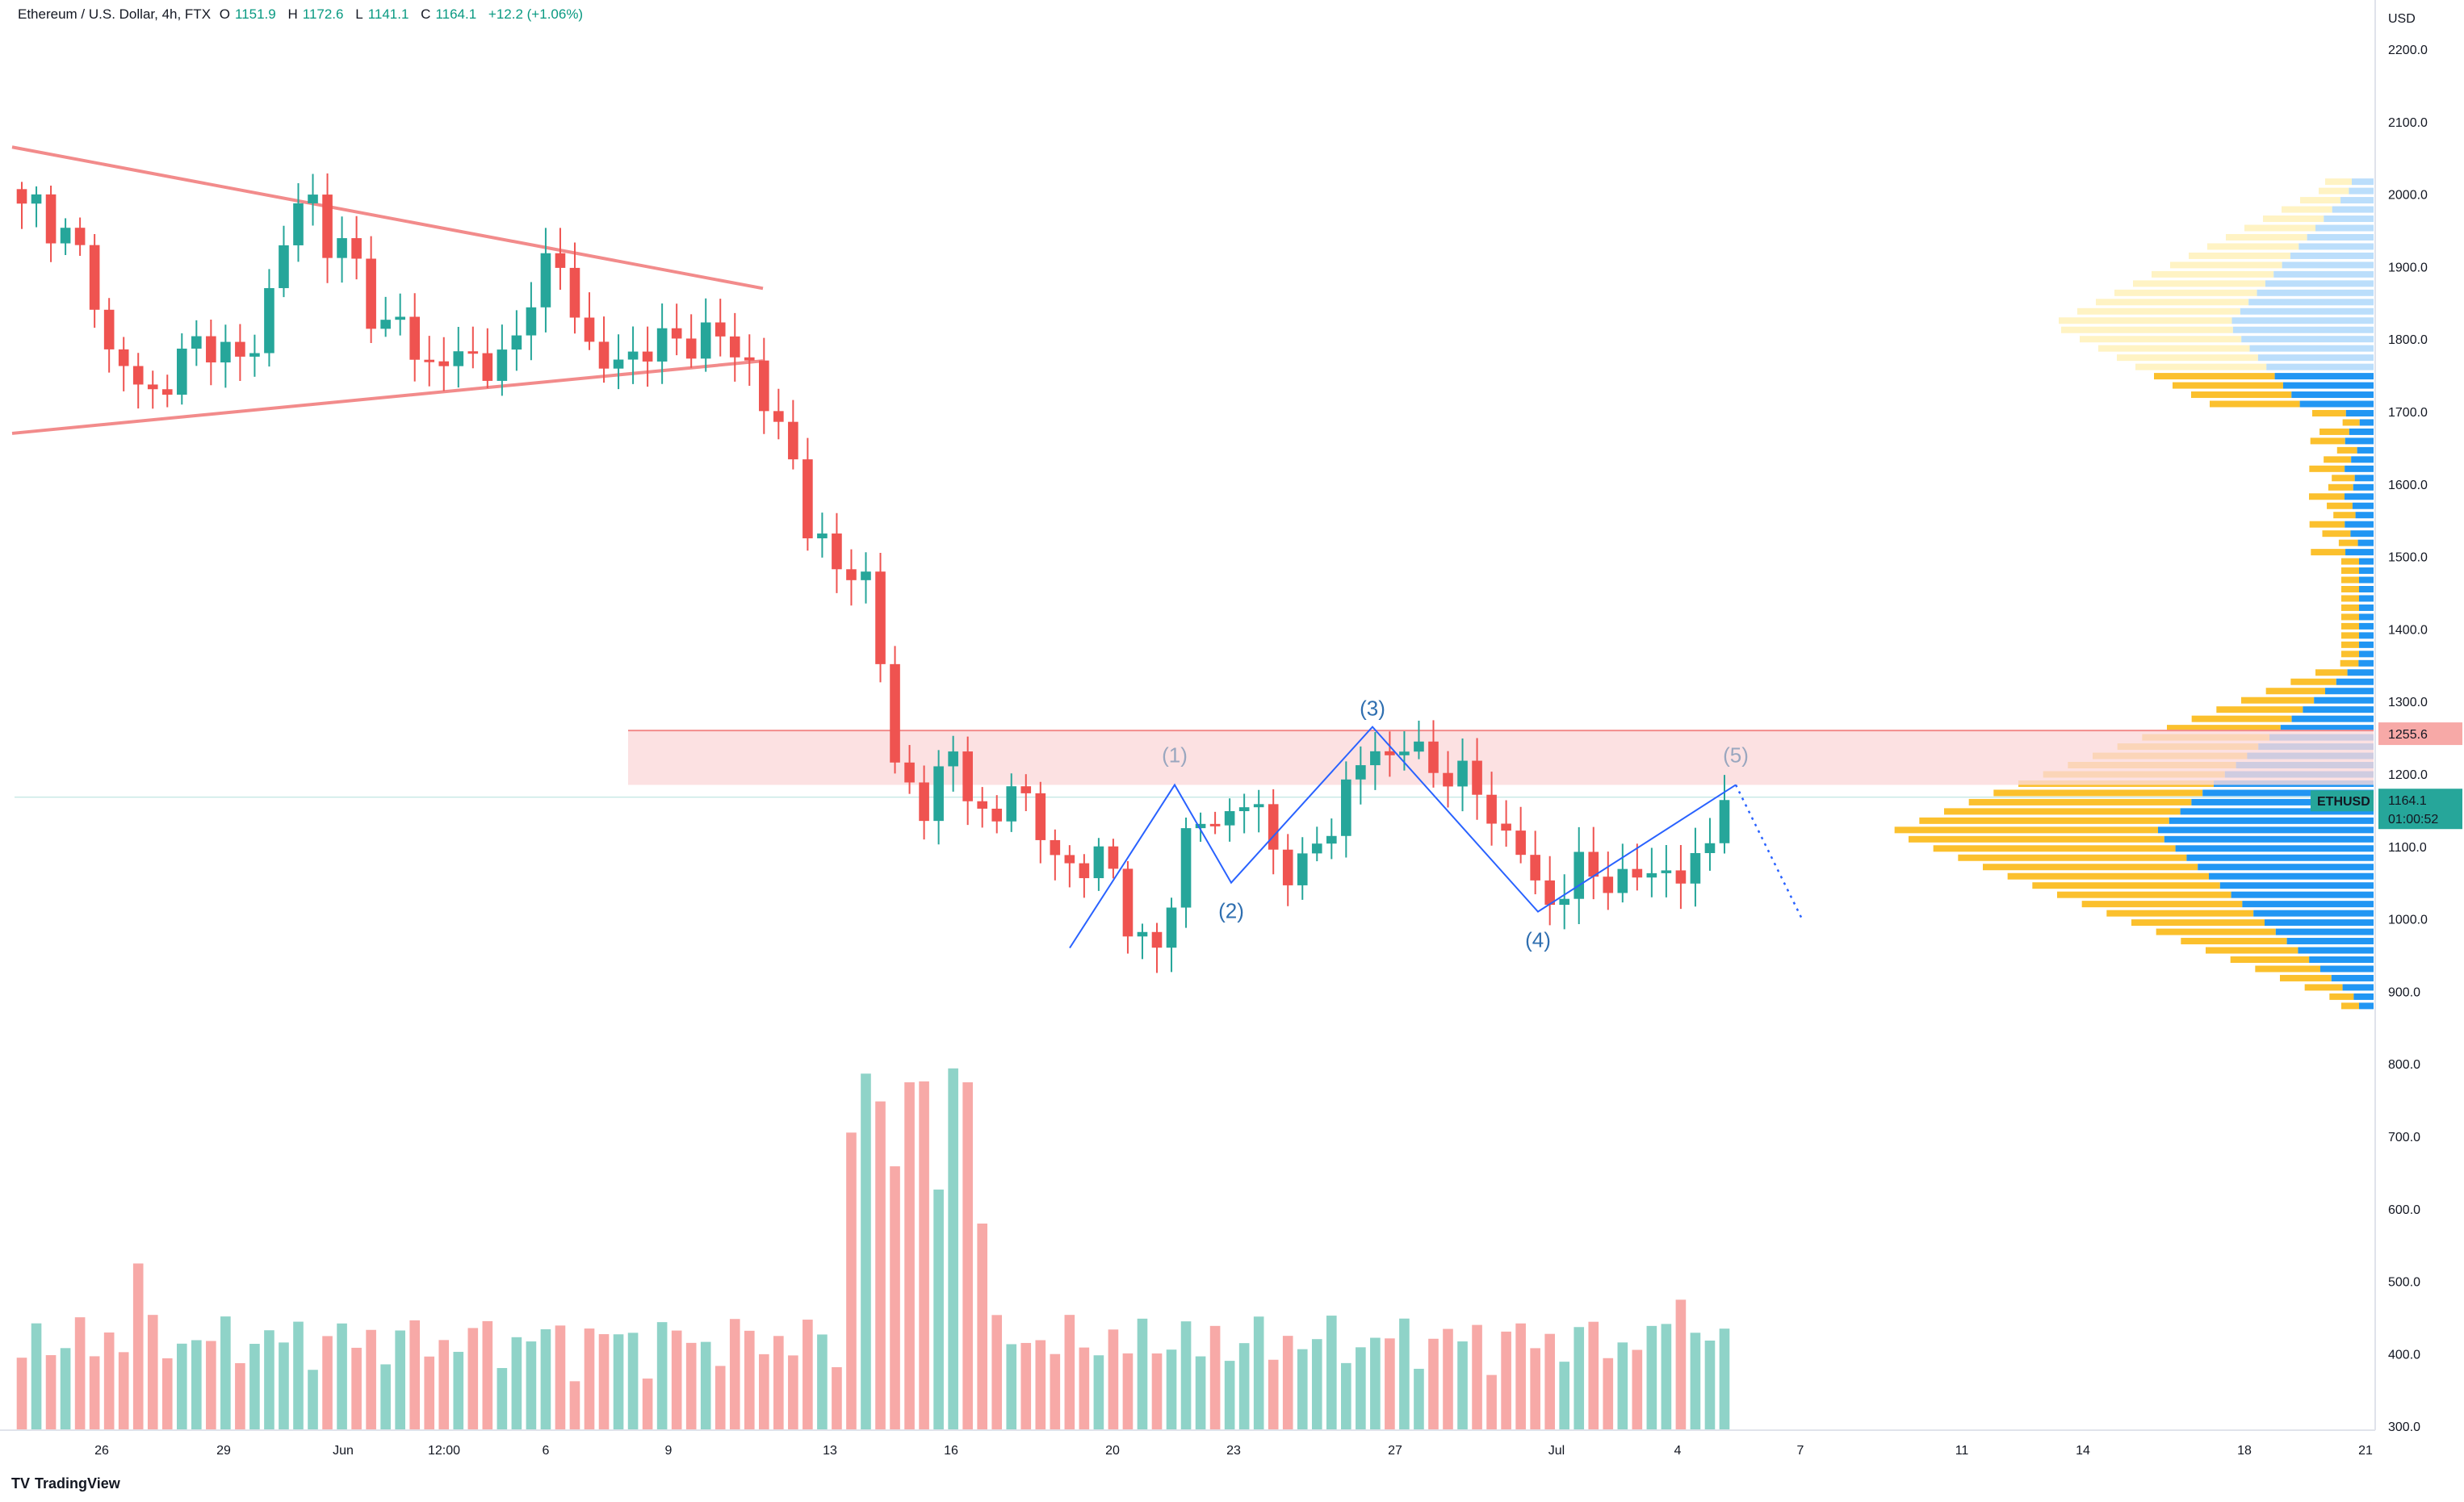 The height and width of the screenshot is (1502, 2464). What do you see at coordinates (546, 1451) in the screenshot?
I see `x-tick-label: 6` at bounding box center [546, 1451].